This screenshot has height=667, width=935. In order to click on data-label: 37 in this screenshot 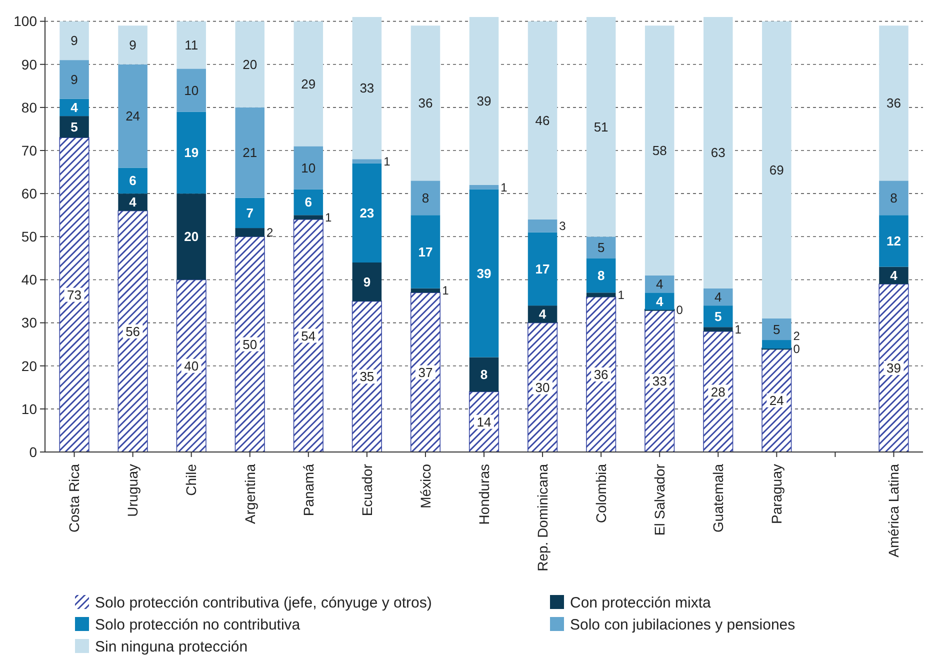, I will do `click(425, 372)`.